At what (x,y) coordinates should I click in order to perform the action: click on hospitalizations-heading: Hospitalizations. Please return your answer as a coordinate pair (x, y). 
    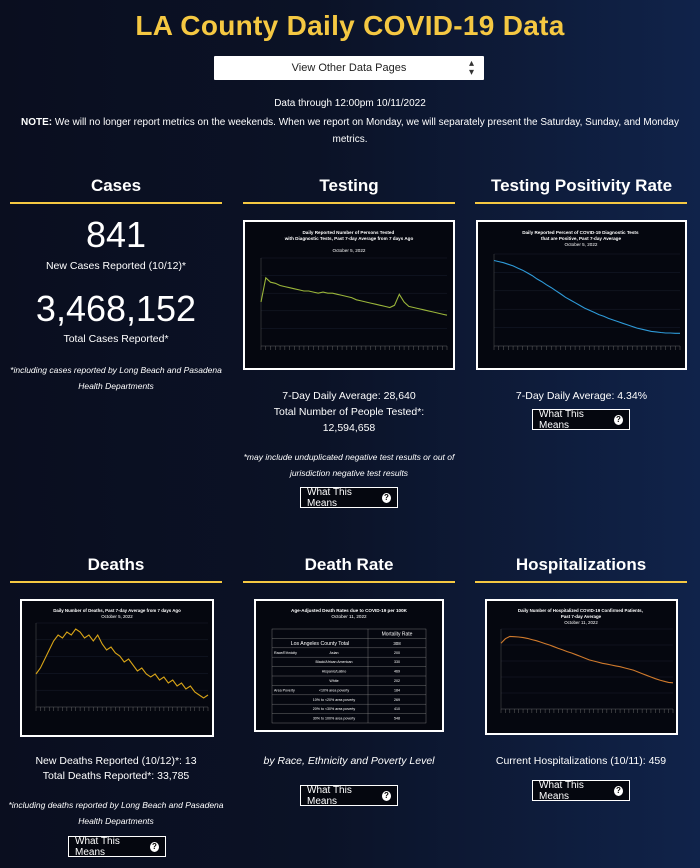
    Looking at the image, I should click on (581, 564).